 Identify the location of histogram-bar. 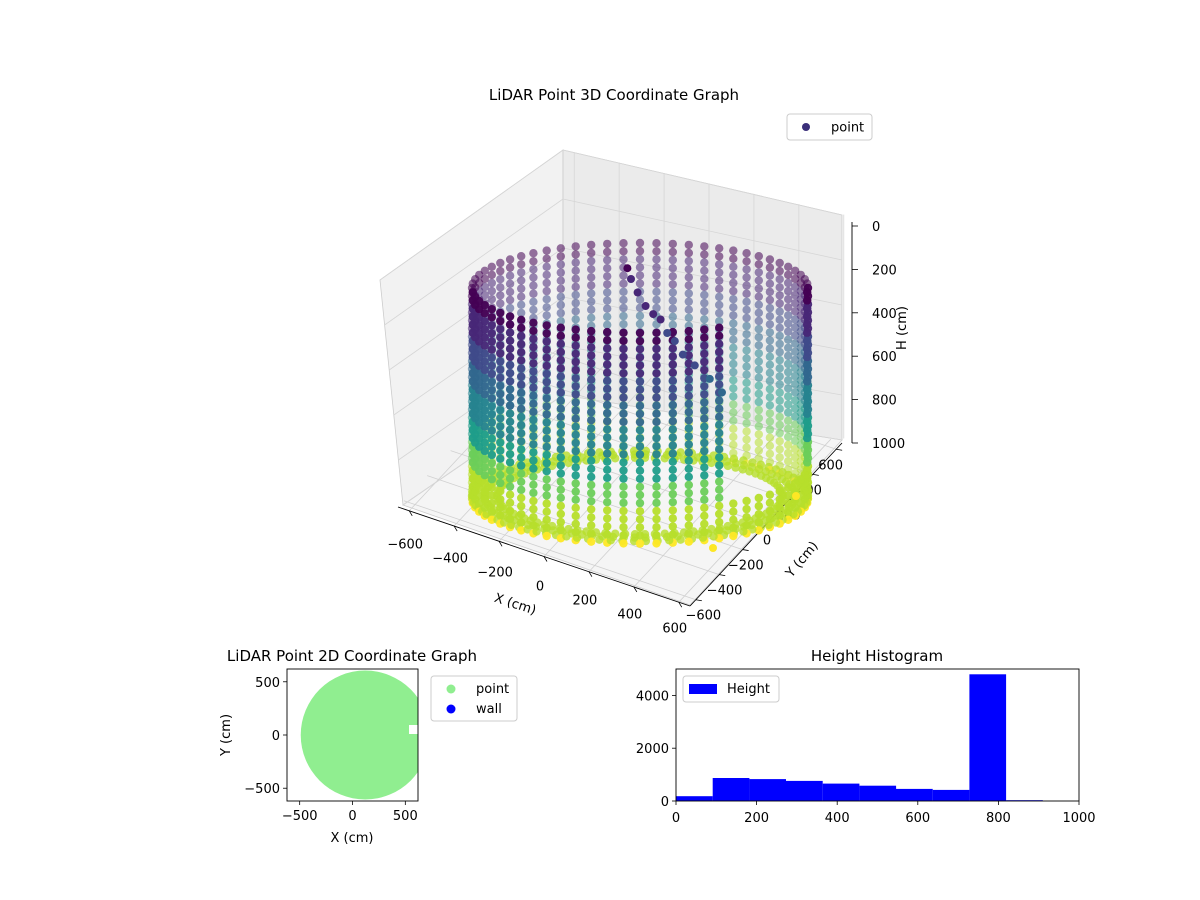
(731, 789).